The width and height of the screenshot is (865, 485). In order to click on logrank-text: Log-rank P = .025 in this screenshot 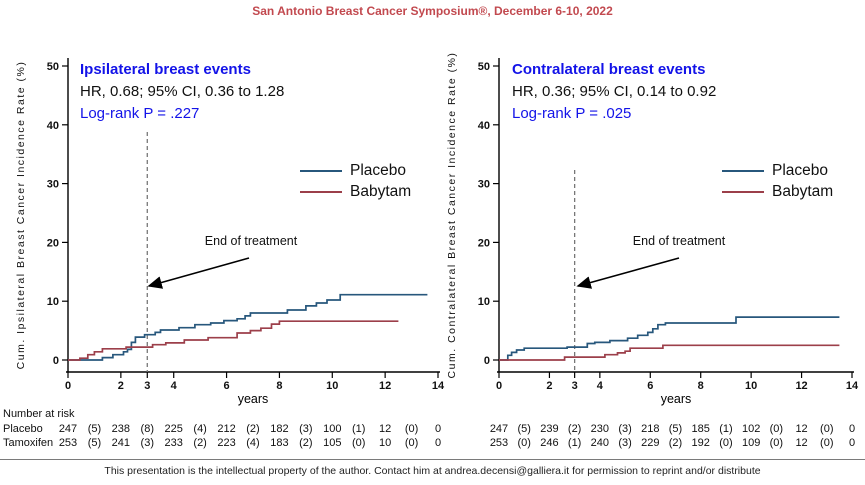, I will do `click(572, 113)`.